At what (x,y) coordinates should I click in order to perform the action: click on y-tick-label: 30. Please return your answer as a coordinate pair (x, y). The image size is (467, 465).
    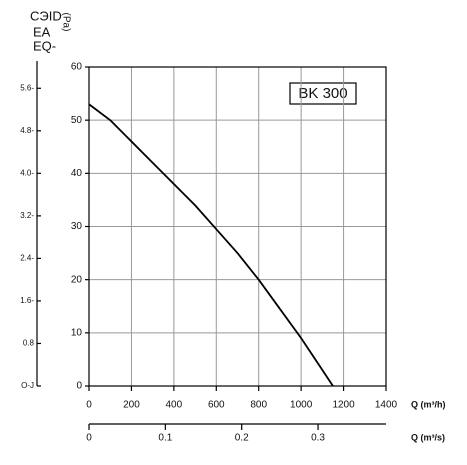
    Looking at the image, I should click on (77, 226).